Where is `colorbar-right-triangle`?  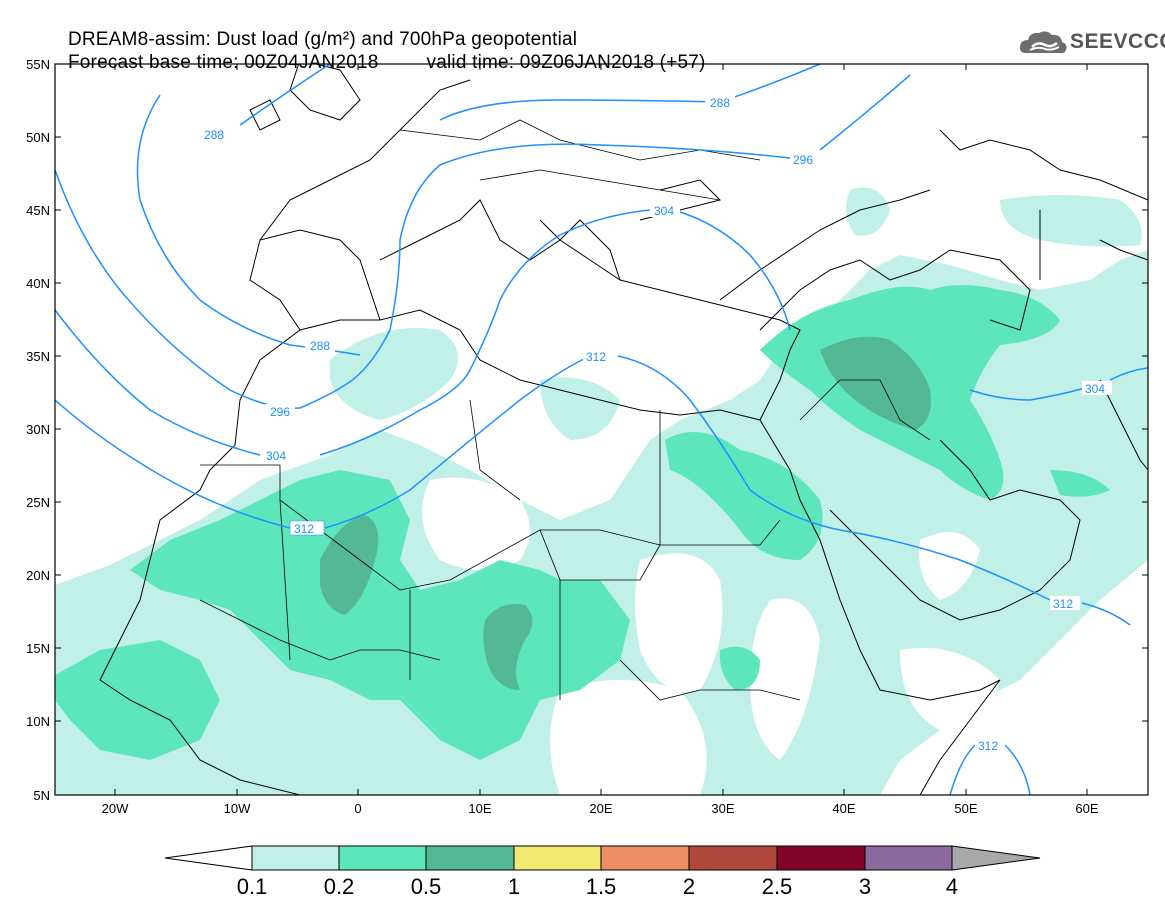 colorbar-right-triangle is located at coordinates (996, 858).